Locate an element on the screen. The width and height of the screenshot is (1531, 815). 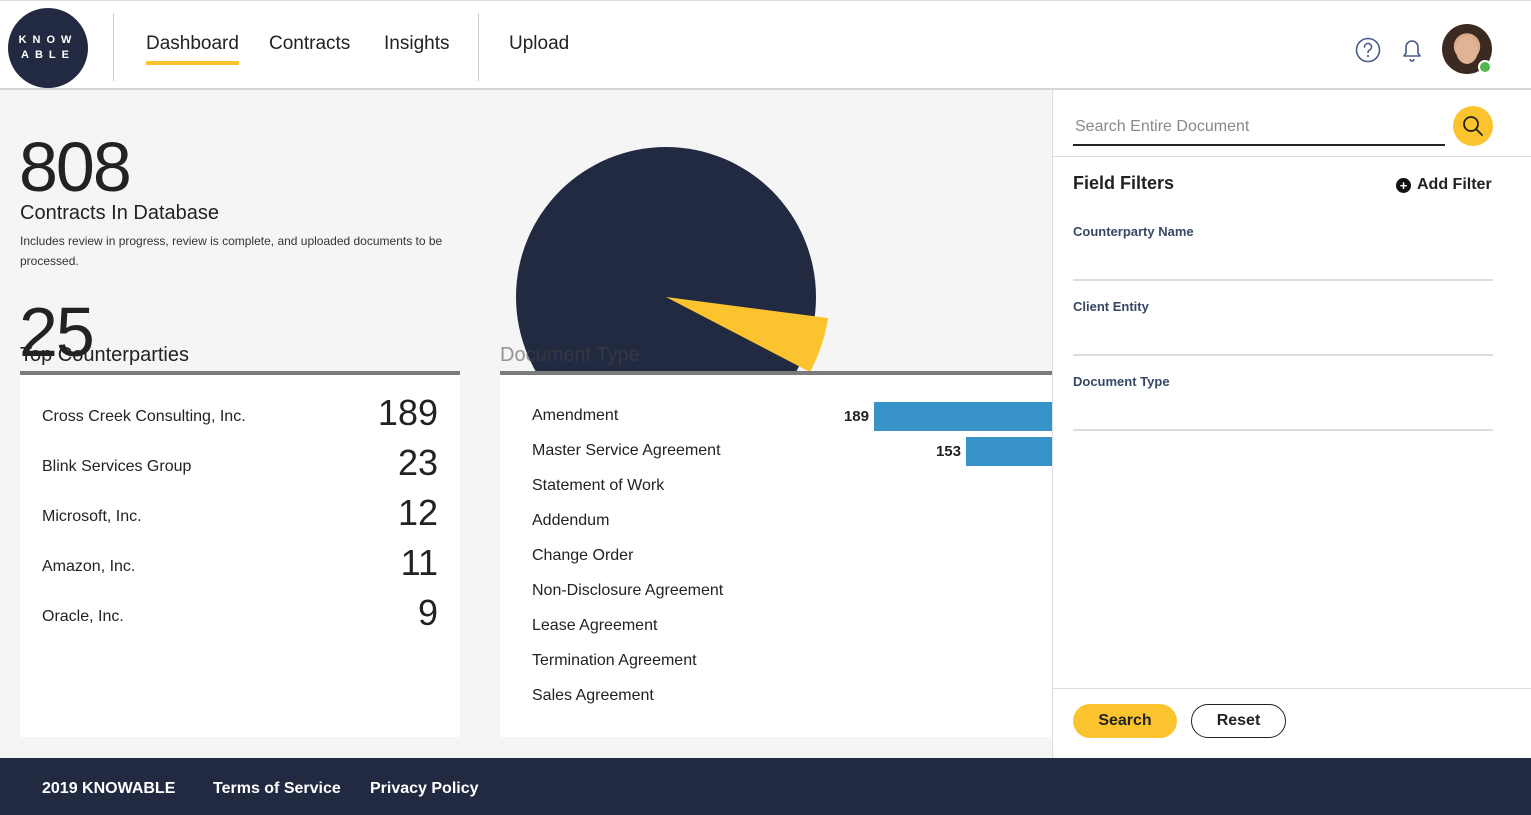
document-type-row: Non-Disclosure Agreement is located at coordinates (792, 593).